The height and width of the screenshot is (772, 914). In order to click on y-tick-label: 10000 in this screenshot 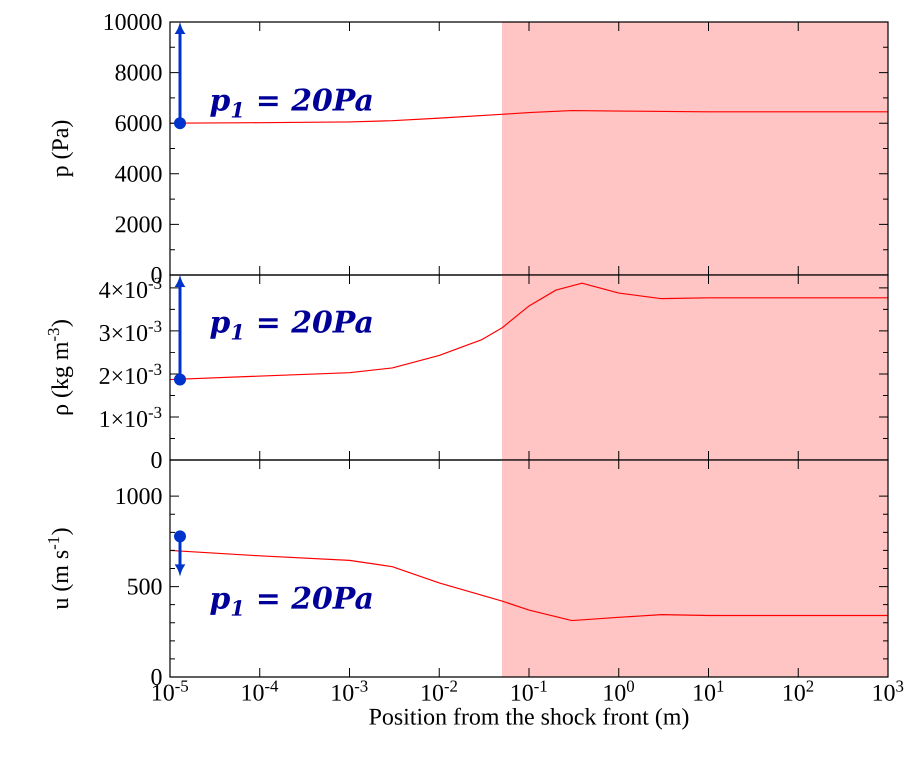, I will do `click(133, 22)`.